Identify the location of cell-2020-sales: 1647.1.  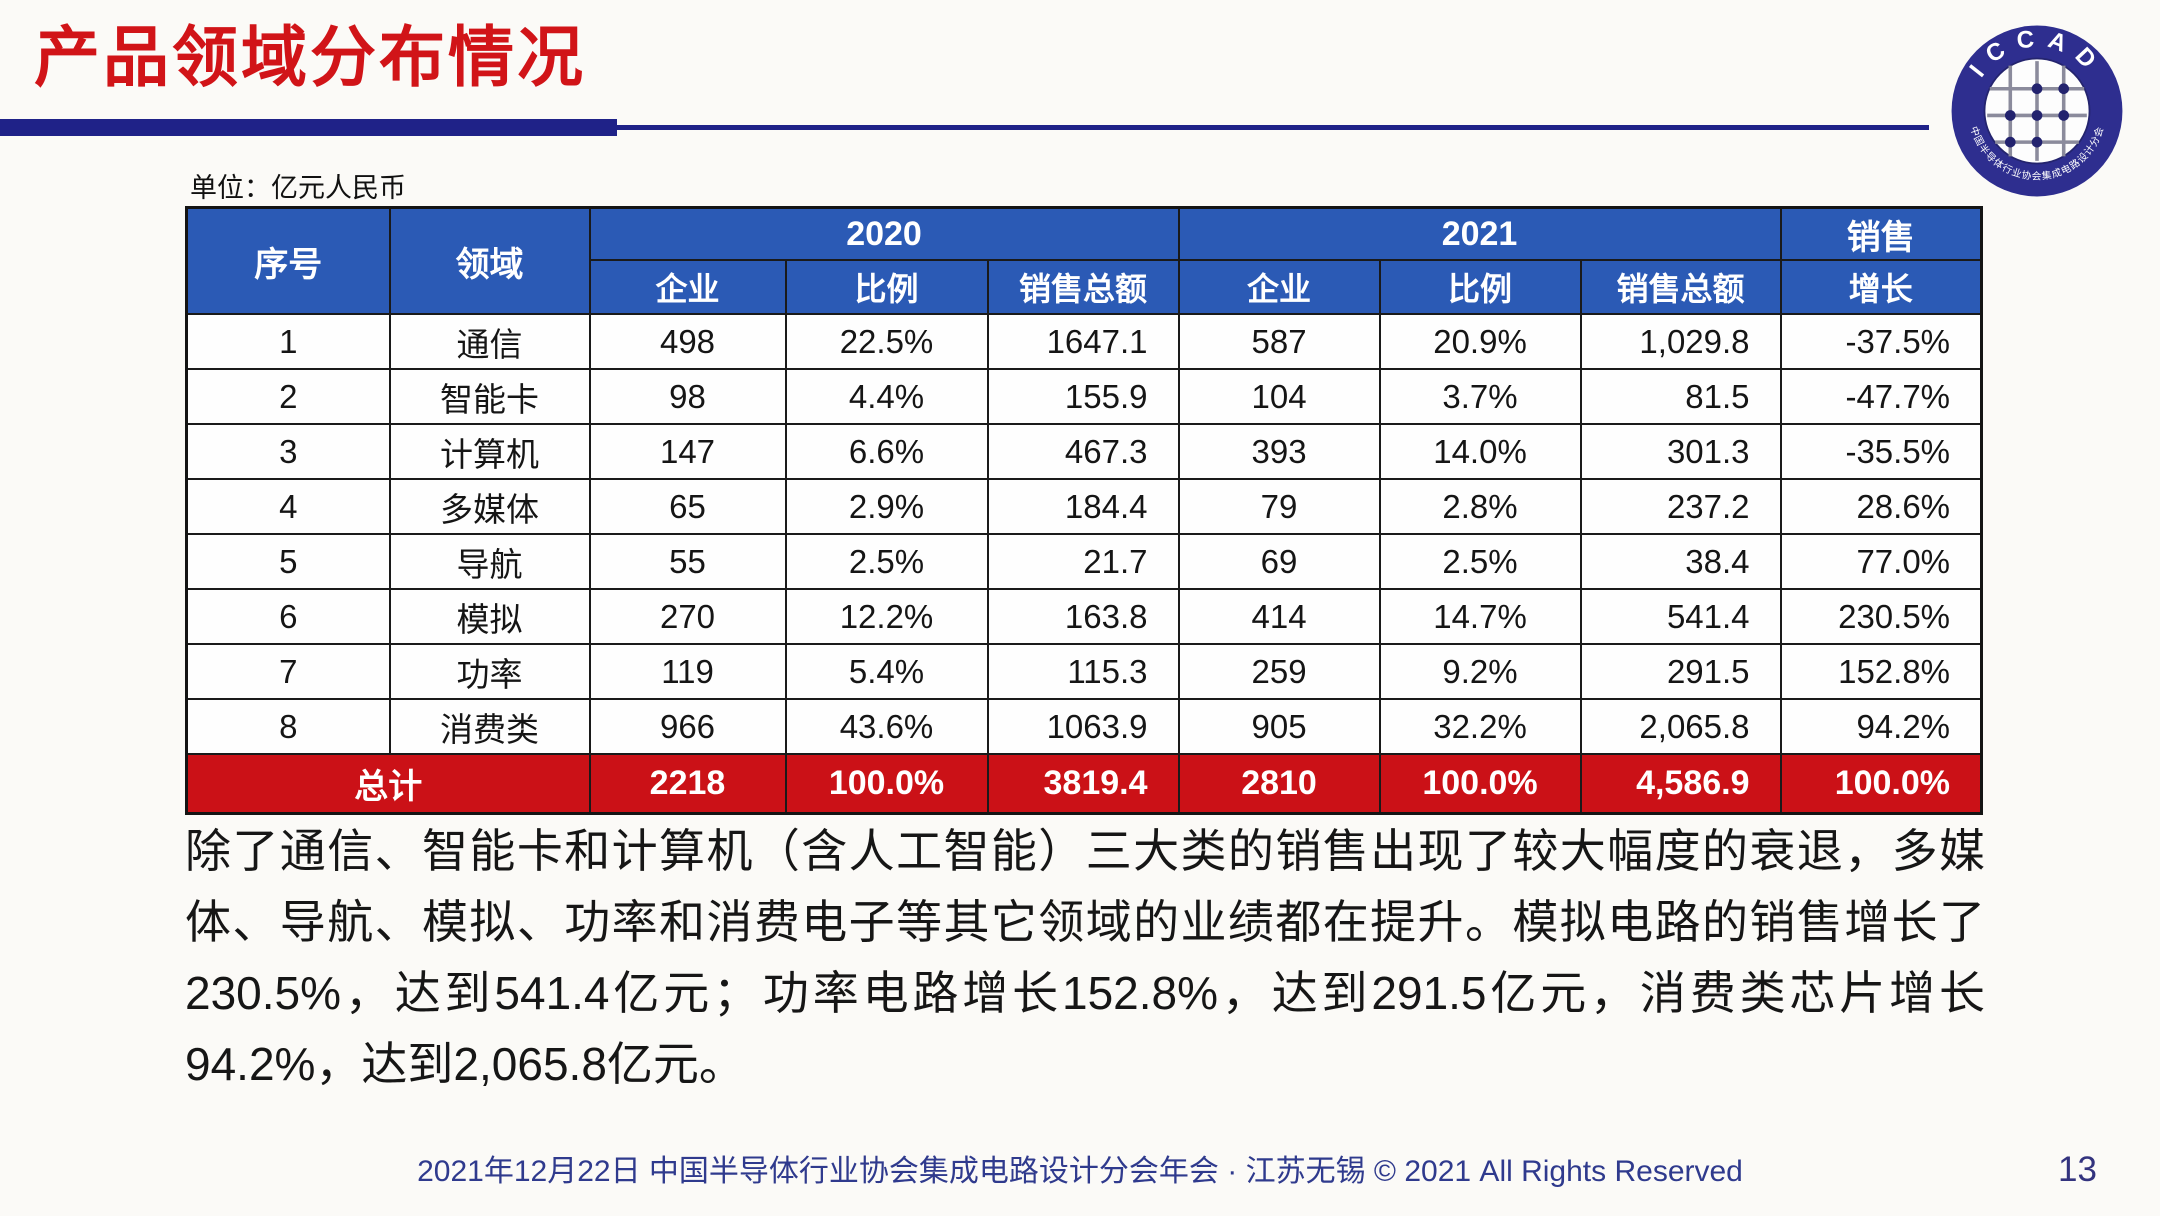
(1083, 341).